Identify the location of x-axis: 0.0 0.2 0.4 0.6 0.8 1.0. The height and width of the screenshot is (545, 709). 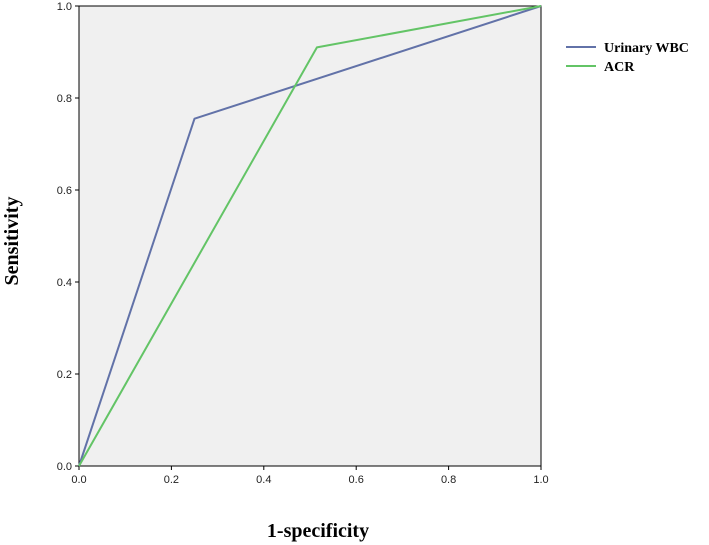
(310, 476).